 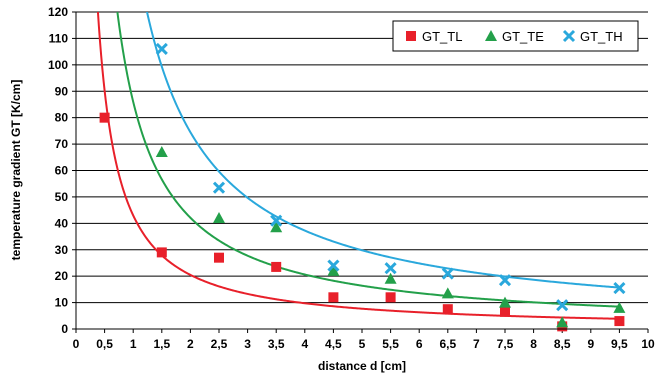 What do you see at coordinates (58, 12) in the screenshot?
I see `y-tick-label: 120` at bounding box center [58, 12].